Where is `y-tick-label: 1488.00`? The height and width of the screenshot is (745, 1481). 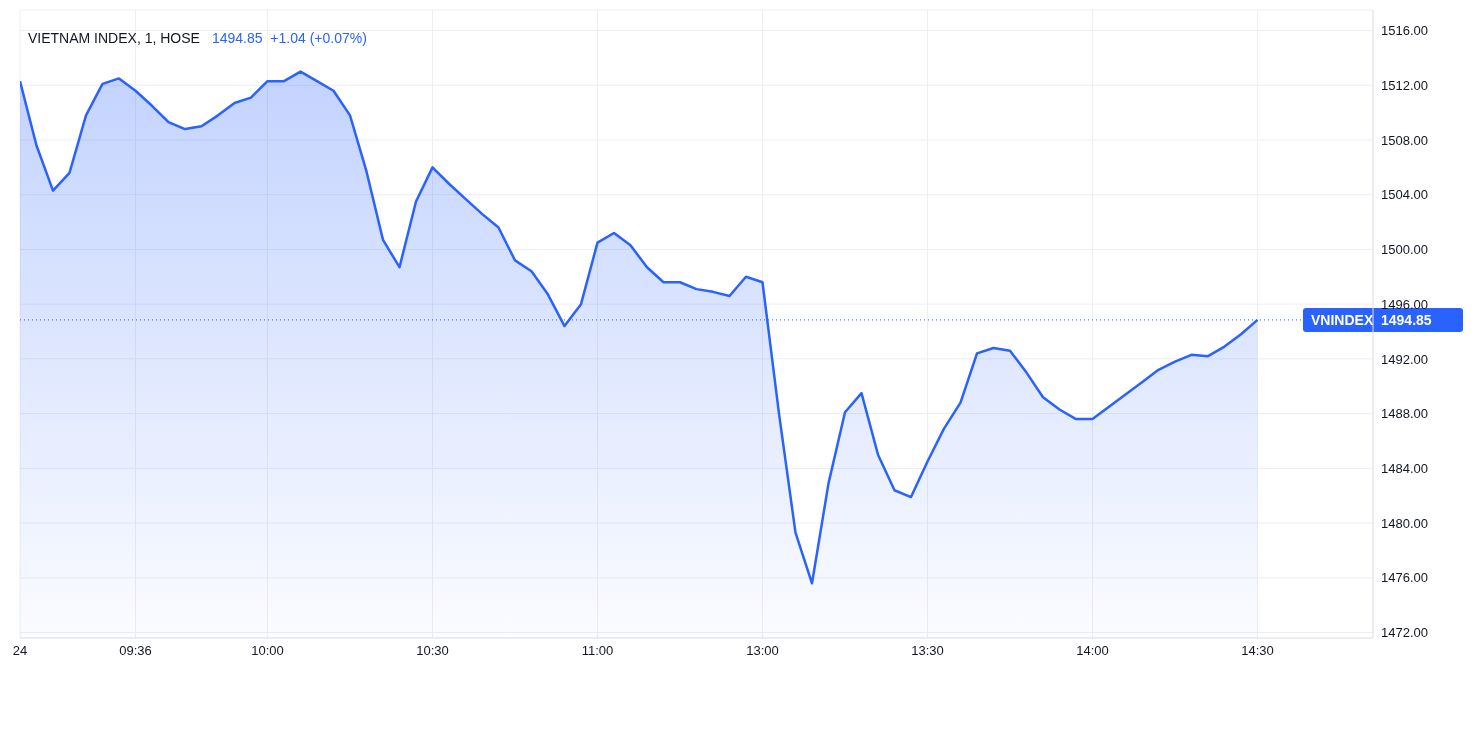 y-tick-label: 1488.00 is located at coordinates (1404, 414).